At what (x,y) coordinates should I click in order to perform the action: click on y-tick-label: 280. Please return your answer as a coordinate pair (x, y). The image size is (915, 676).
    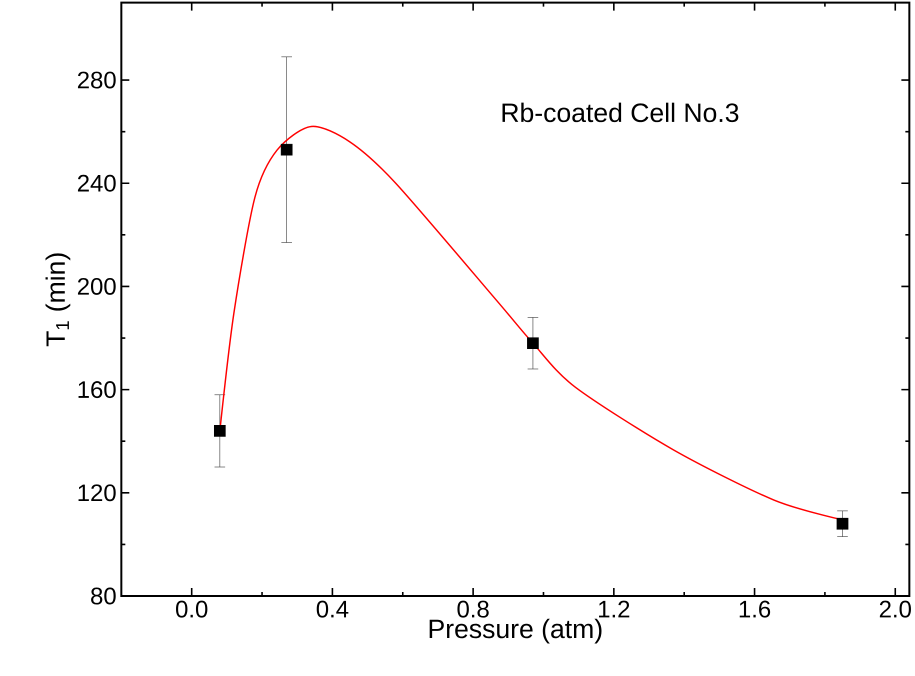
    Looking at the image, I should click on (97, 80).